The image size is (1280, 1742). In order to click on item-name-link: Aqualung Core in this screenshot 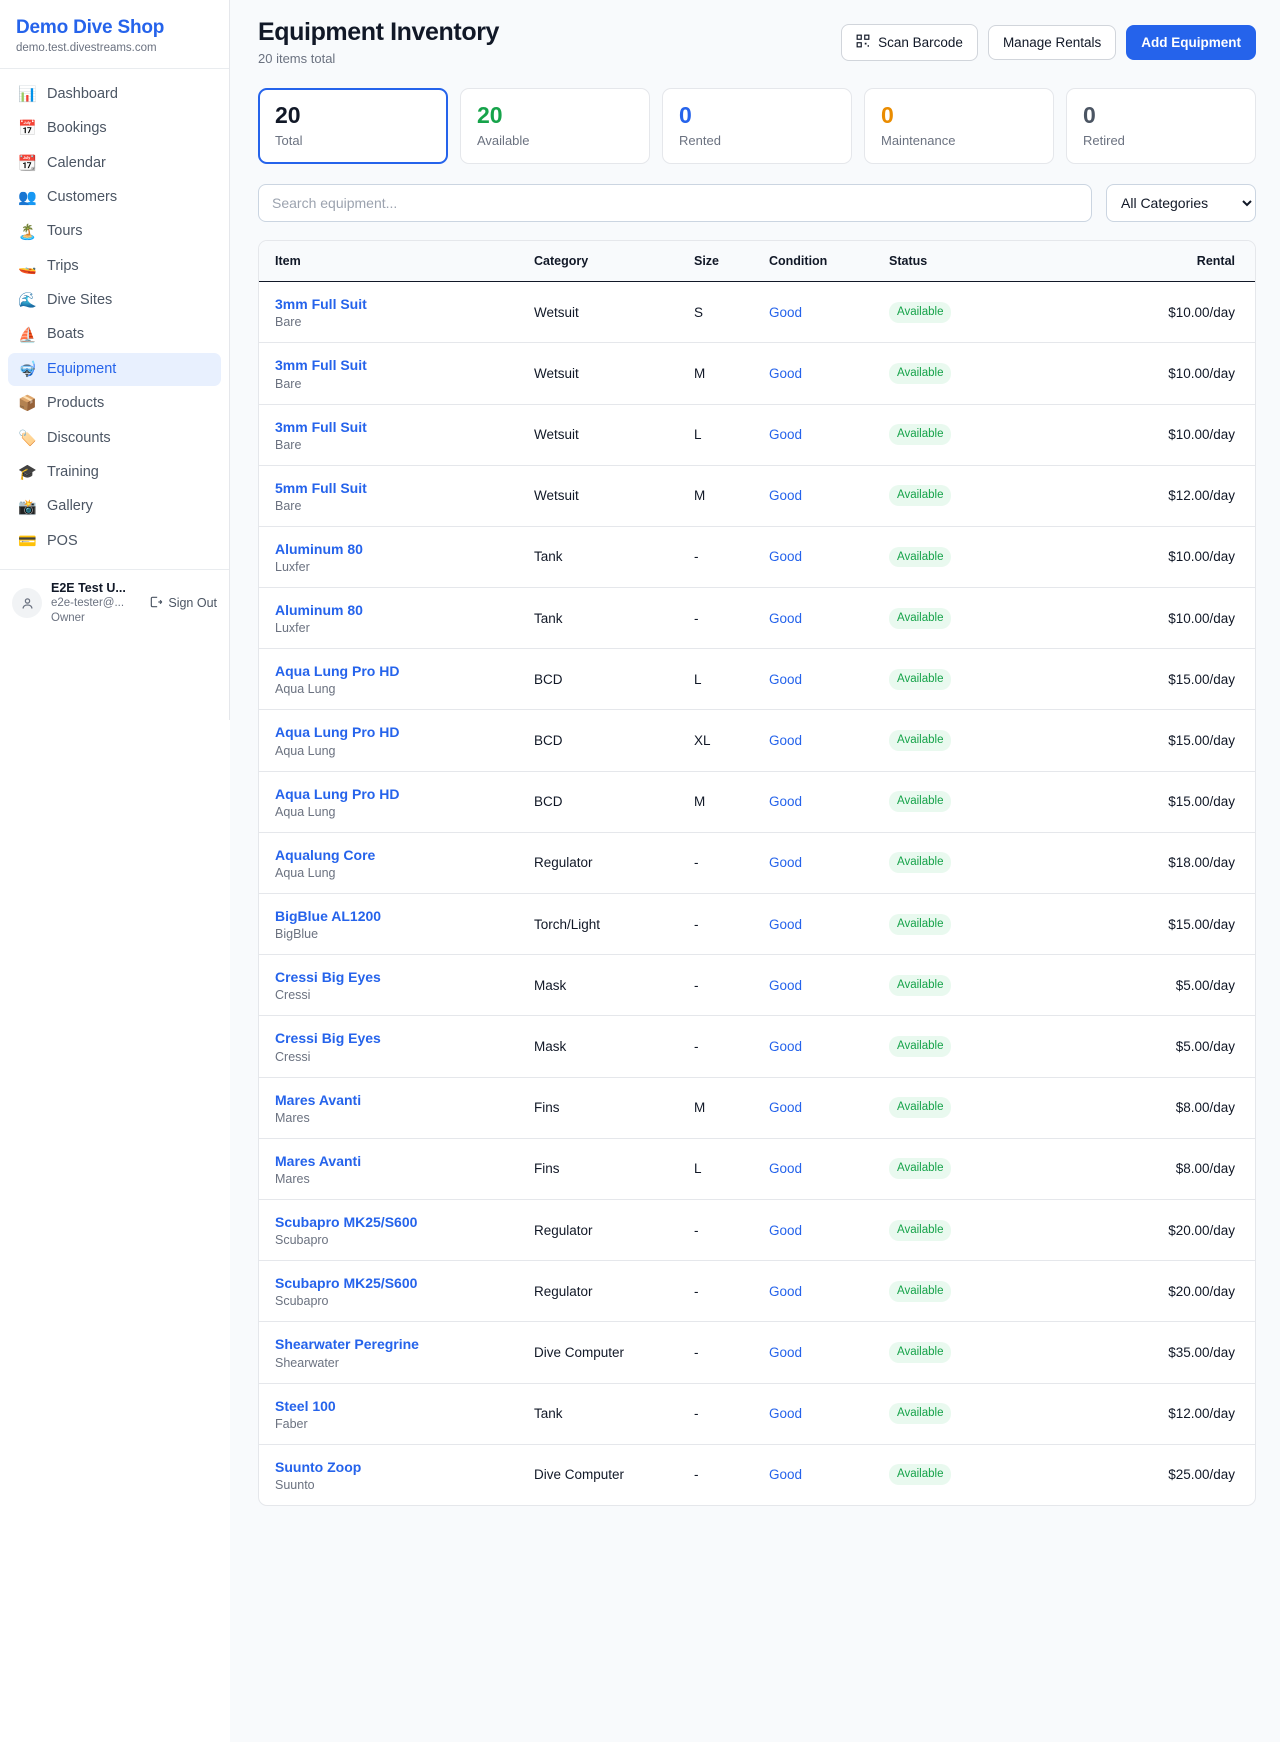, I will do `click(325, 854)`.